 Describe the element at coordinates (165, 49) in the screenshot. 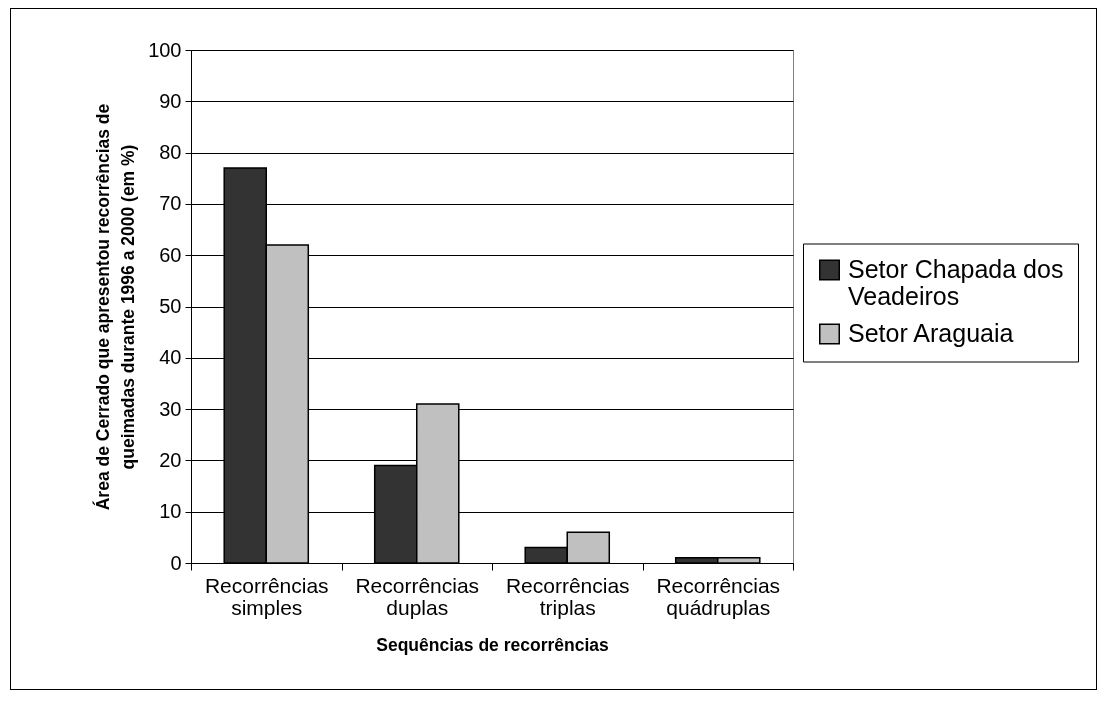

I see `y-tick-label: 100` at that location.